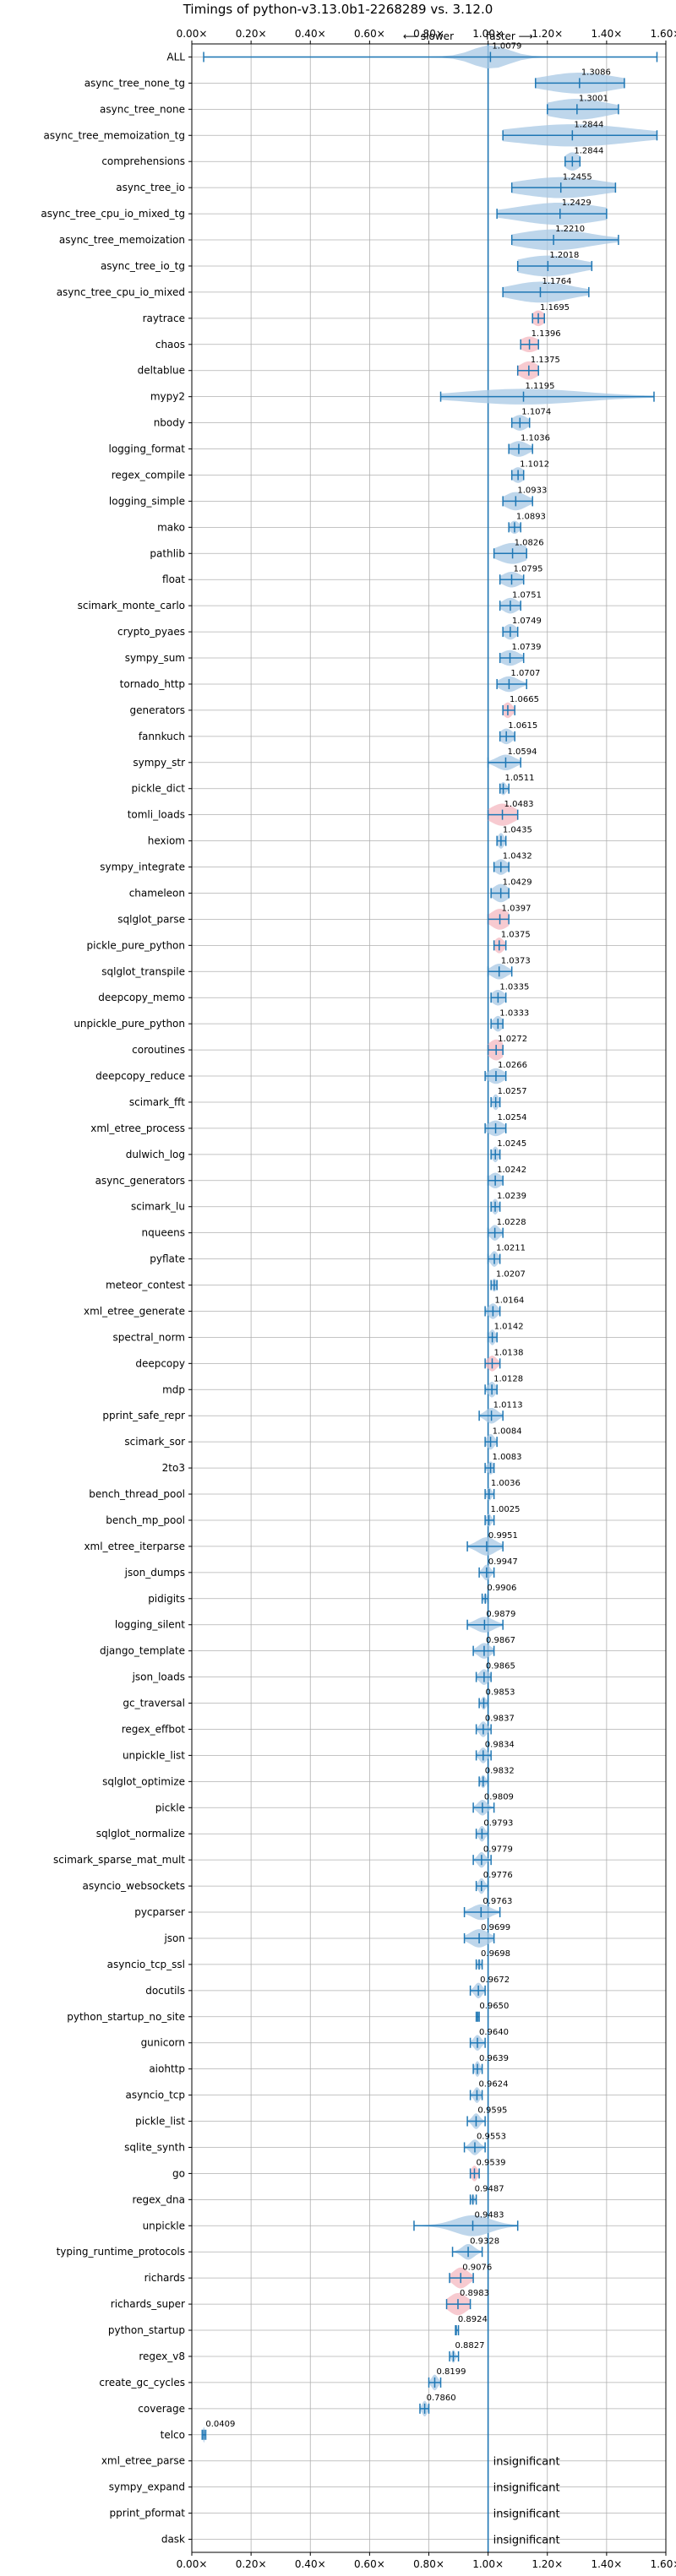 The height and width of the screenshot is (2576, 676). I want to click on y-tick-label: xml_etree_parse, so click(143, 2461).